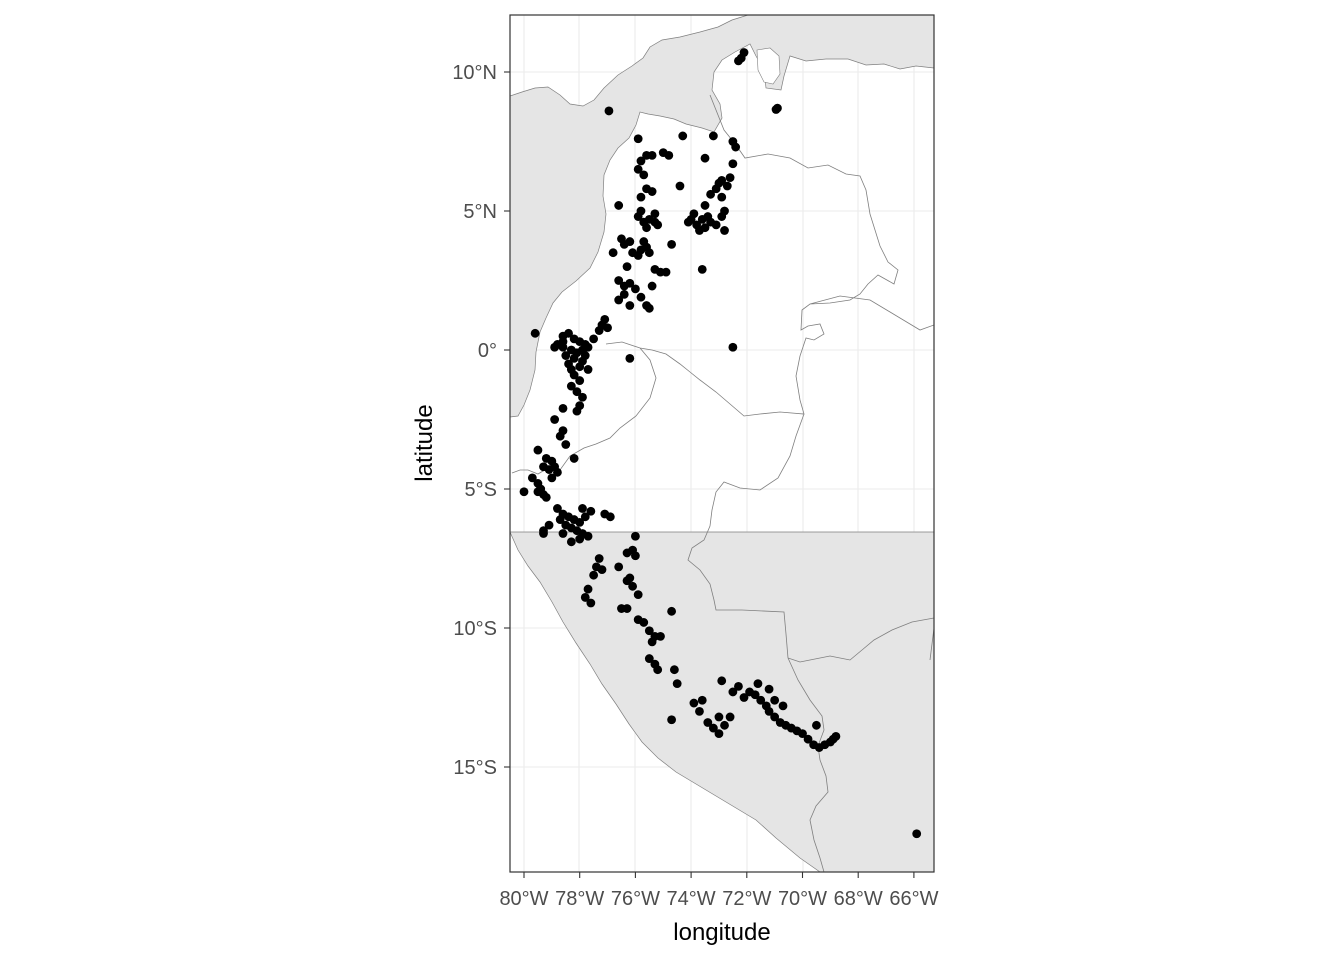 The image size is (1344, 960). What do you see at coordinates (802, 899) in the screenshot?
I see `x-tick-label: 70°W` at bounding box center [802, 899].